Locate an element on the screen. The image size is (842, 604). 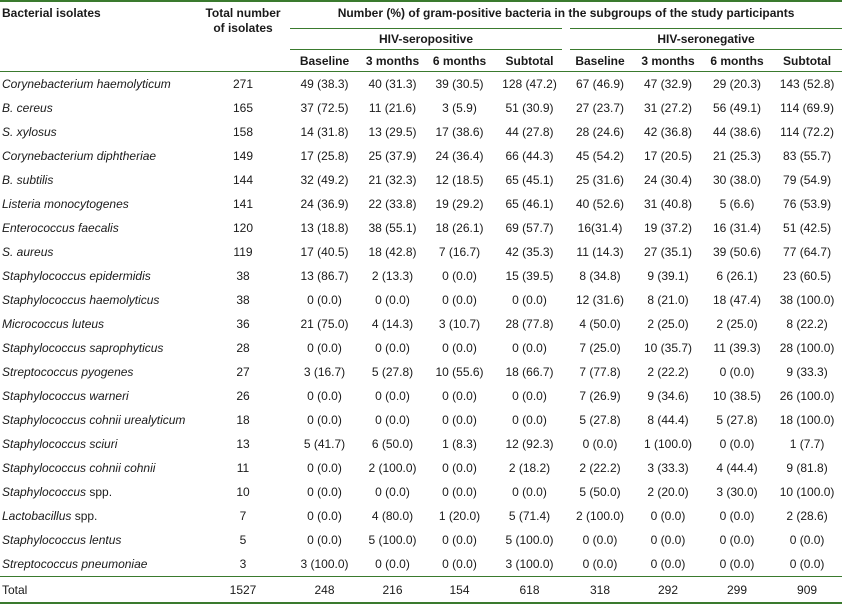
cell-neg-baseline: 11 (14.3) is located at coordinates (600, 252).